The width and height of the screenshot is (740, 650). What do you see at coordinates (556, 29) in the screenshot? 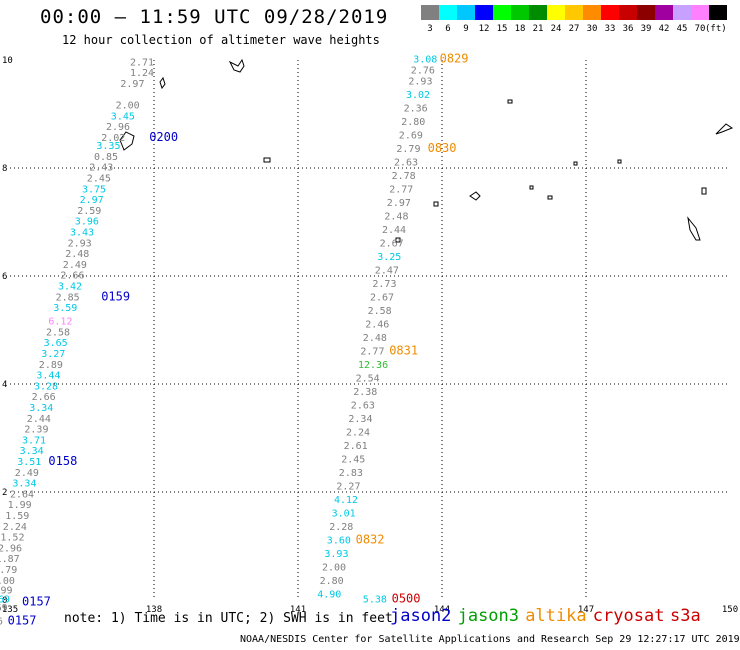
I see `legend-label: 24` at bounding box center [556, 29].